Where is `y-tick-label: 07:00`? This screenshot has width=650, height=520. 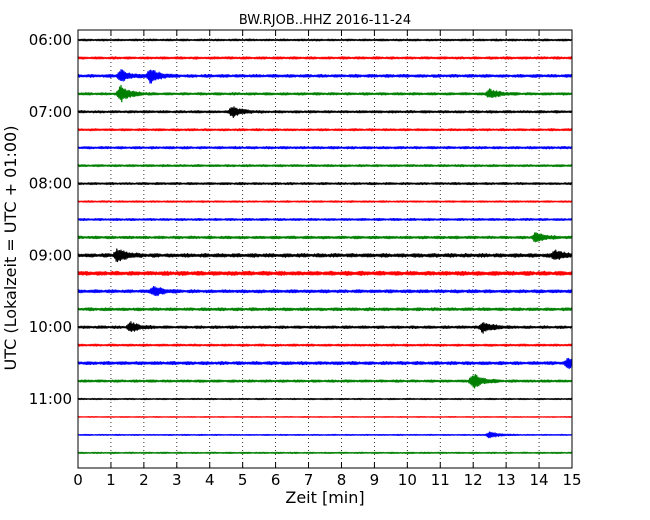
y-tick-label: 07:00 is located at coordinates (50, 112).